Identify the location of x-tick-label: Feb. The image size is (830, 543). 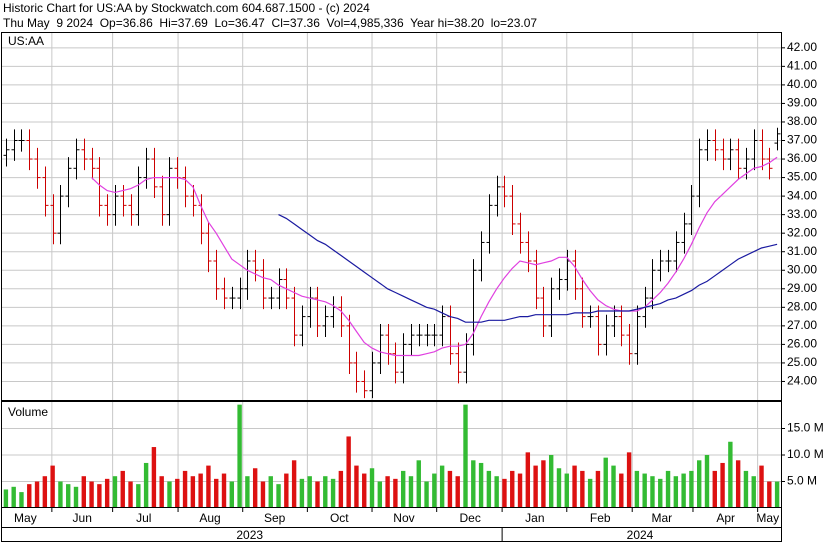
(600, 518).